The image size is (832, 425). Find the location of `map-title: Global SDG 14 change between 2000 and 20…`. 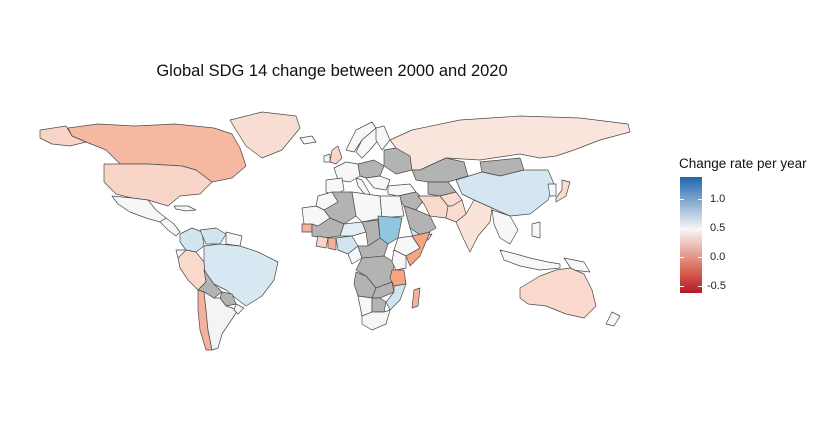

map-title: Global SDG 14 change between 2000 and 20… is located at coordinates (332, 71).